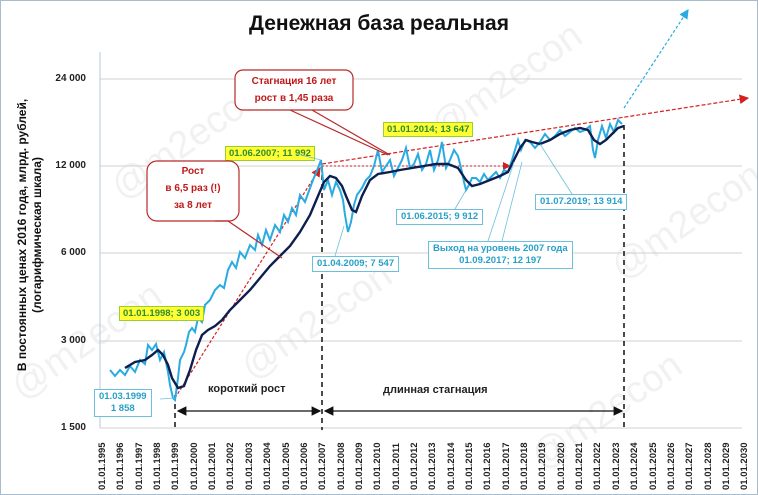 The image size is (758, 495). Describe the element at coordinates (671, 466) in the screenshot. I see `x-tick: 01.01.2026` at that location.